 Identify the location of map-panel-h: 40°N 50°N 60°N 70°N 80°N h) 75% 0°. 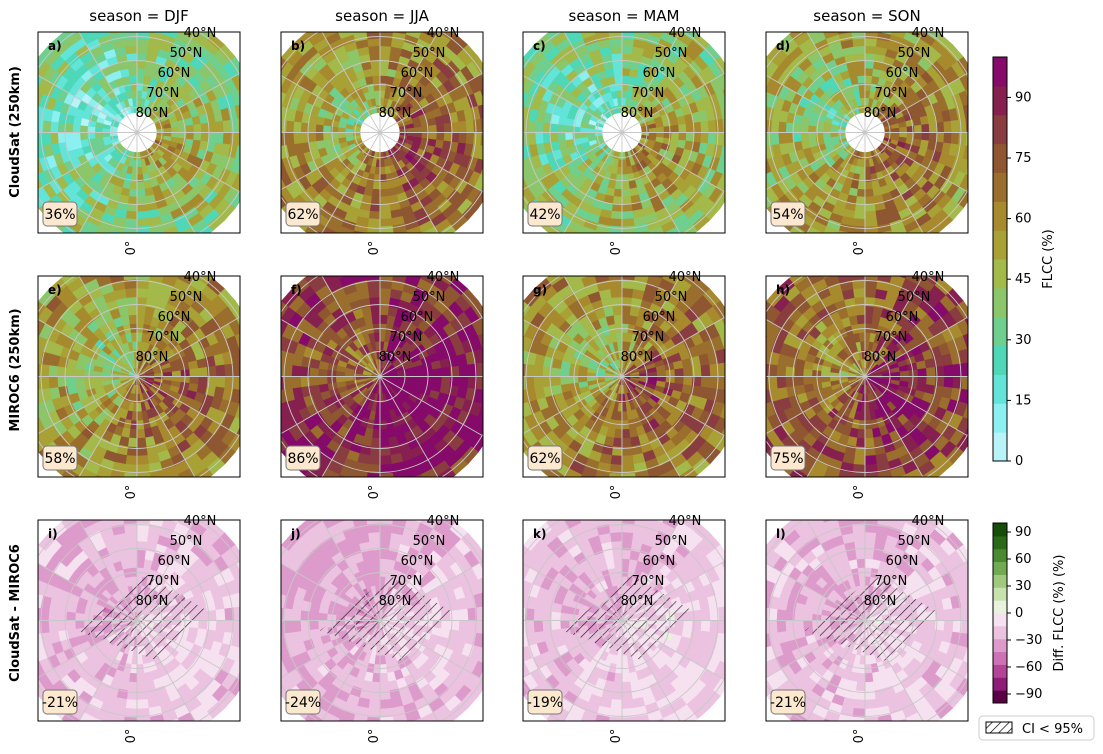
(867, 385).